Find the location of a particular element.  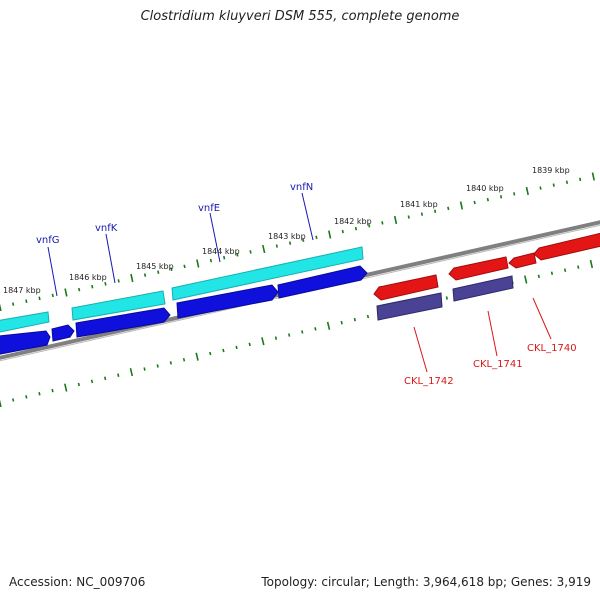

kbp-label: 1840 kbp is located at coordinates (485, 188).